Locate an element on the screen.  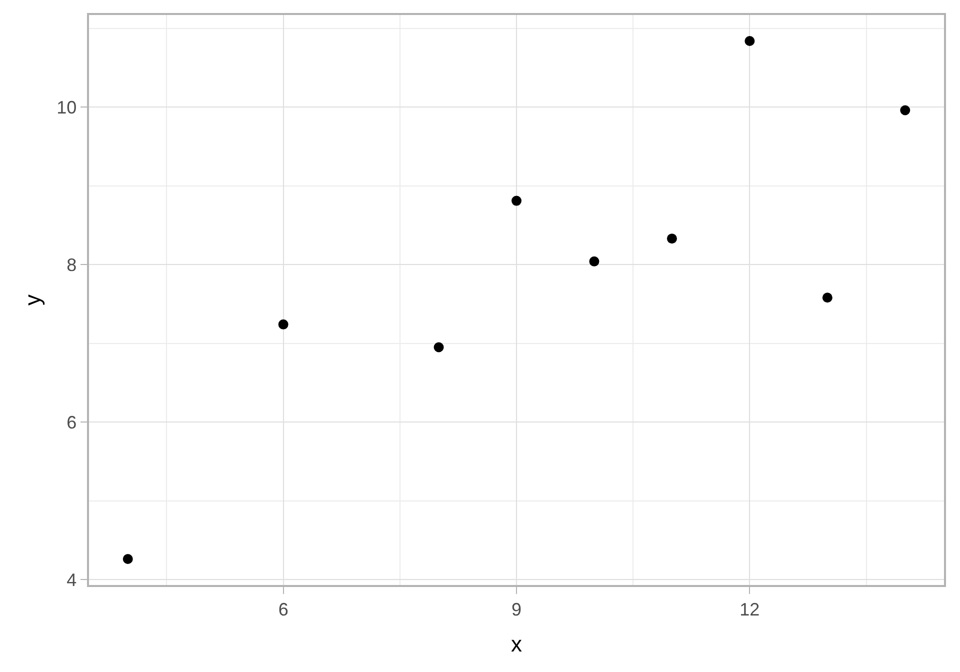
x-tick-label: 6 is located at coordinates (283, 609).